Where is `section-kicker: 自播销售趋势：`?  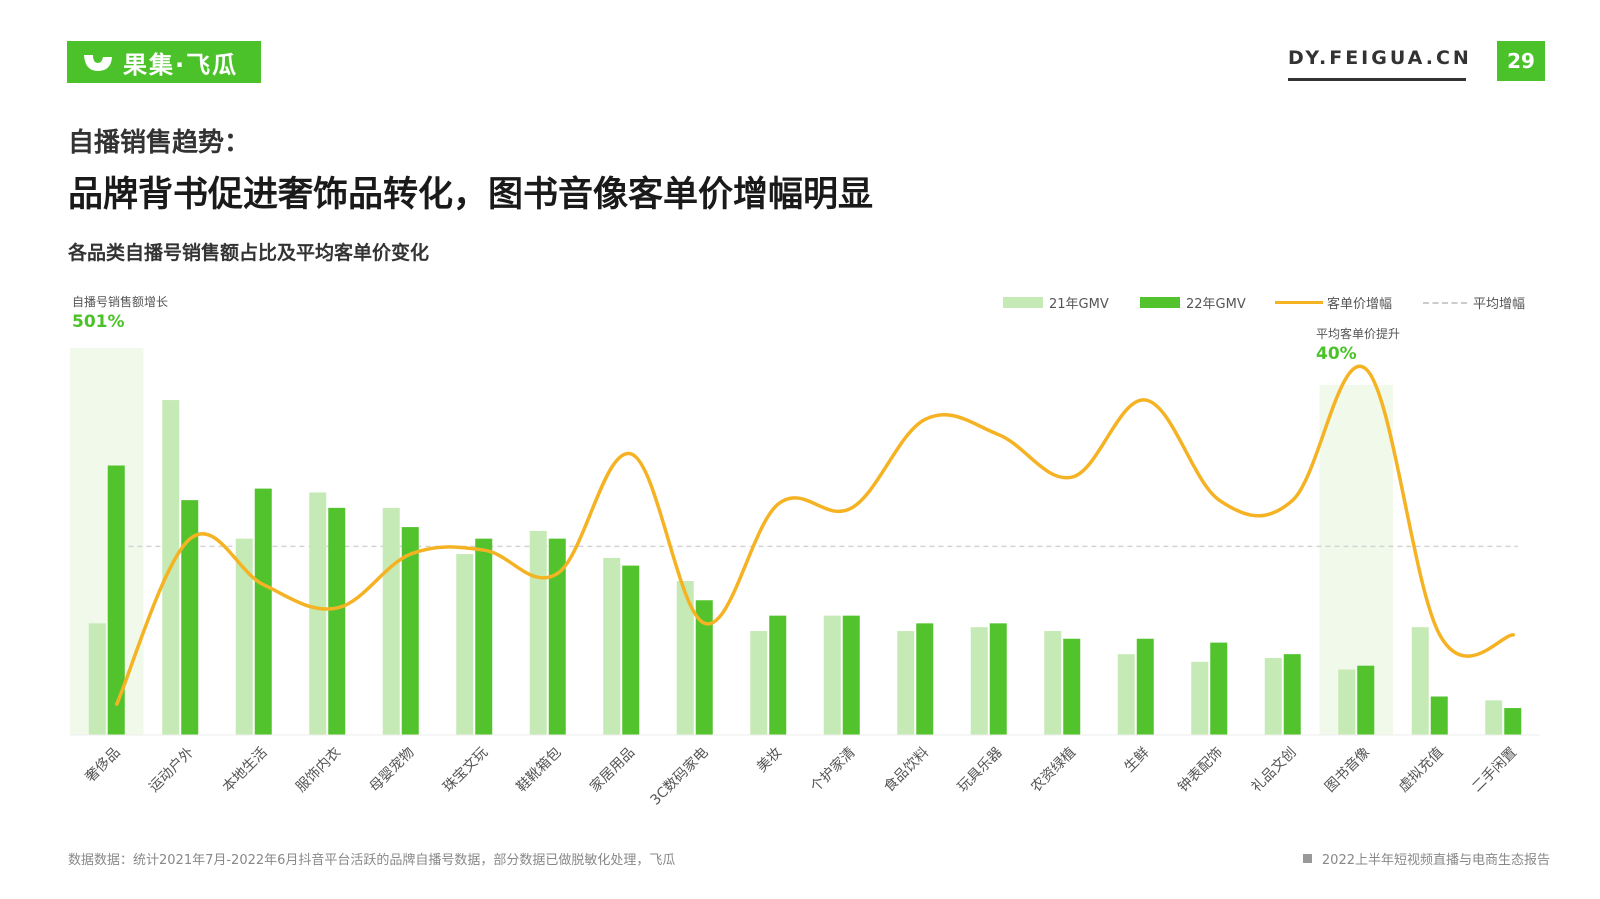 section-kicker: 自播销售趋势： is located at coordinates (159, 143).